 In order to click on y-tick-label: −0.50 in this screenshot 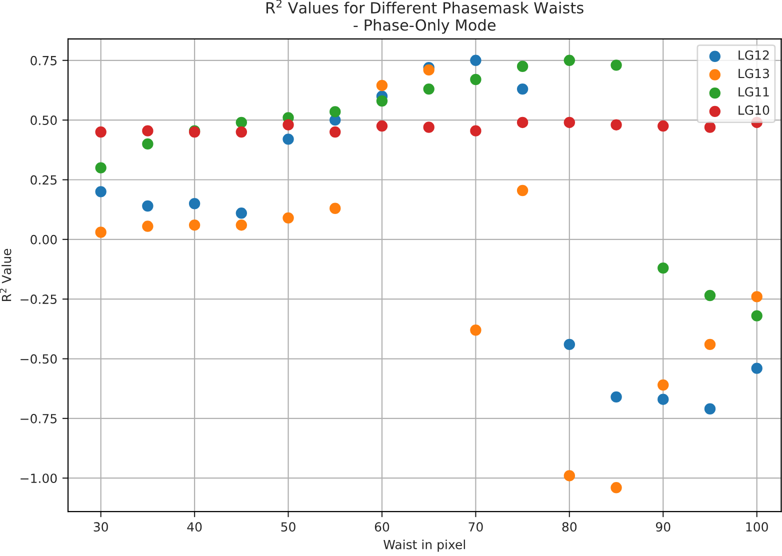, I will do `click(38, 359)`.